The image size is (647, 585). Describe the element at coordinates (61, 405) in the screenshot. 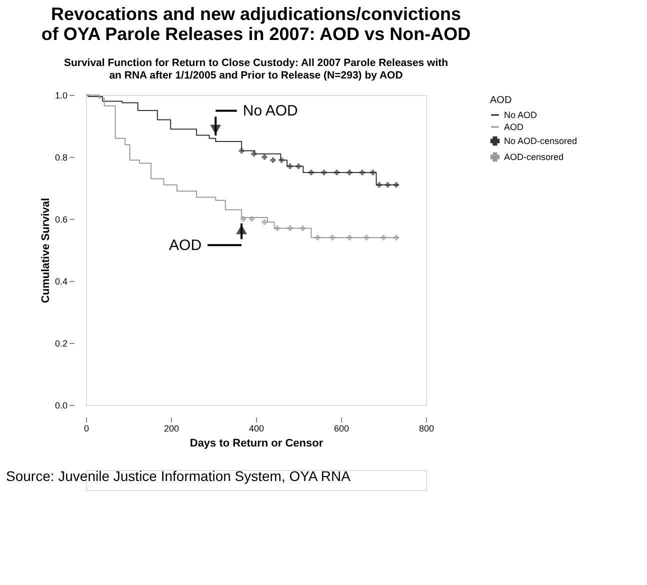

I see `y-tick-label: 0.0` at that location.